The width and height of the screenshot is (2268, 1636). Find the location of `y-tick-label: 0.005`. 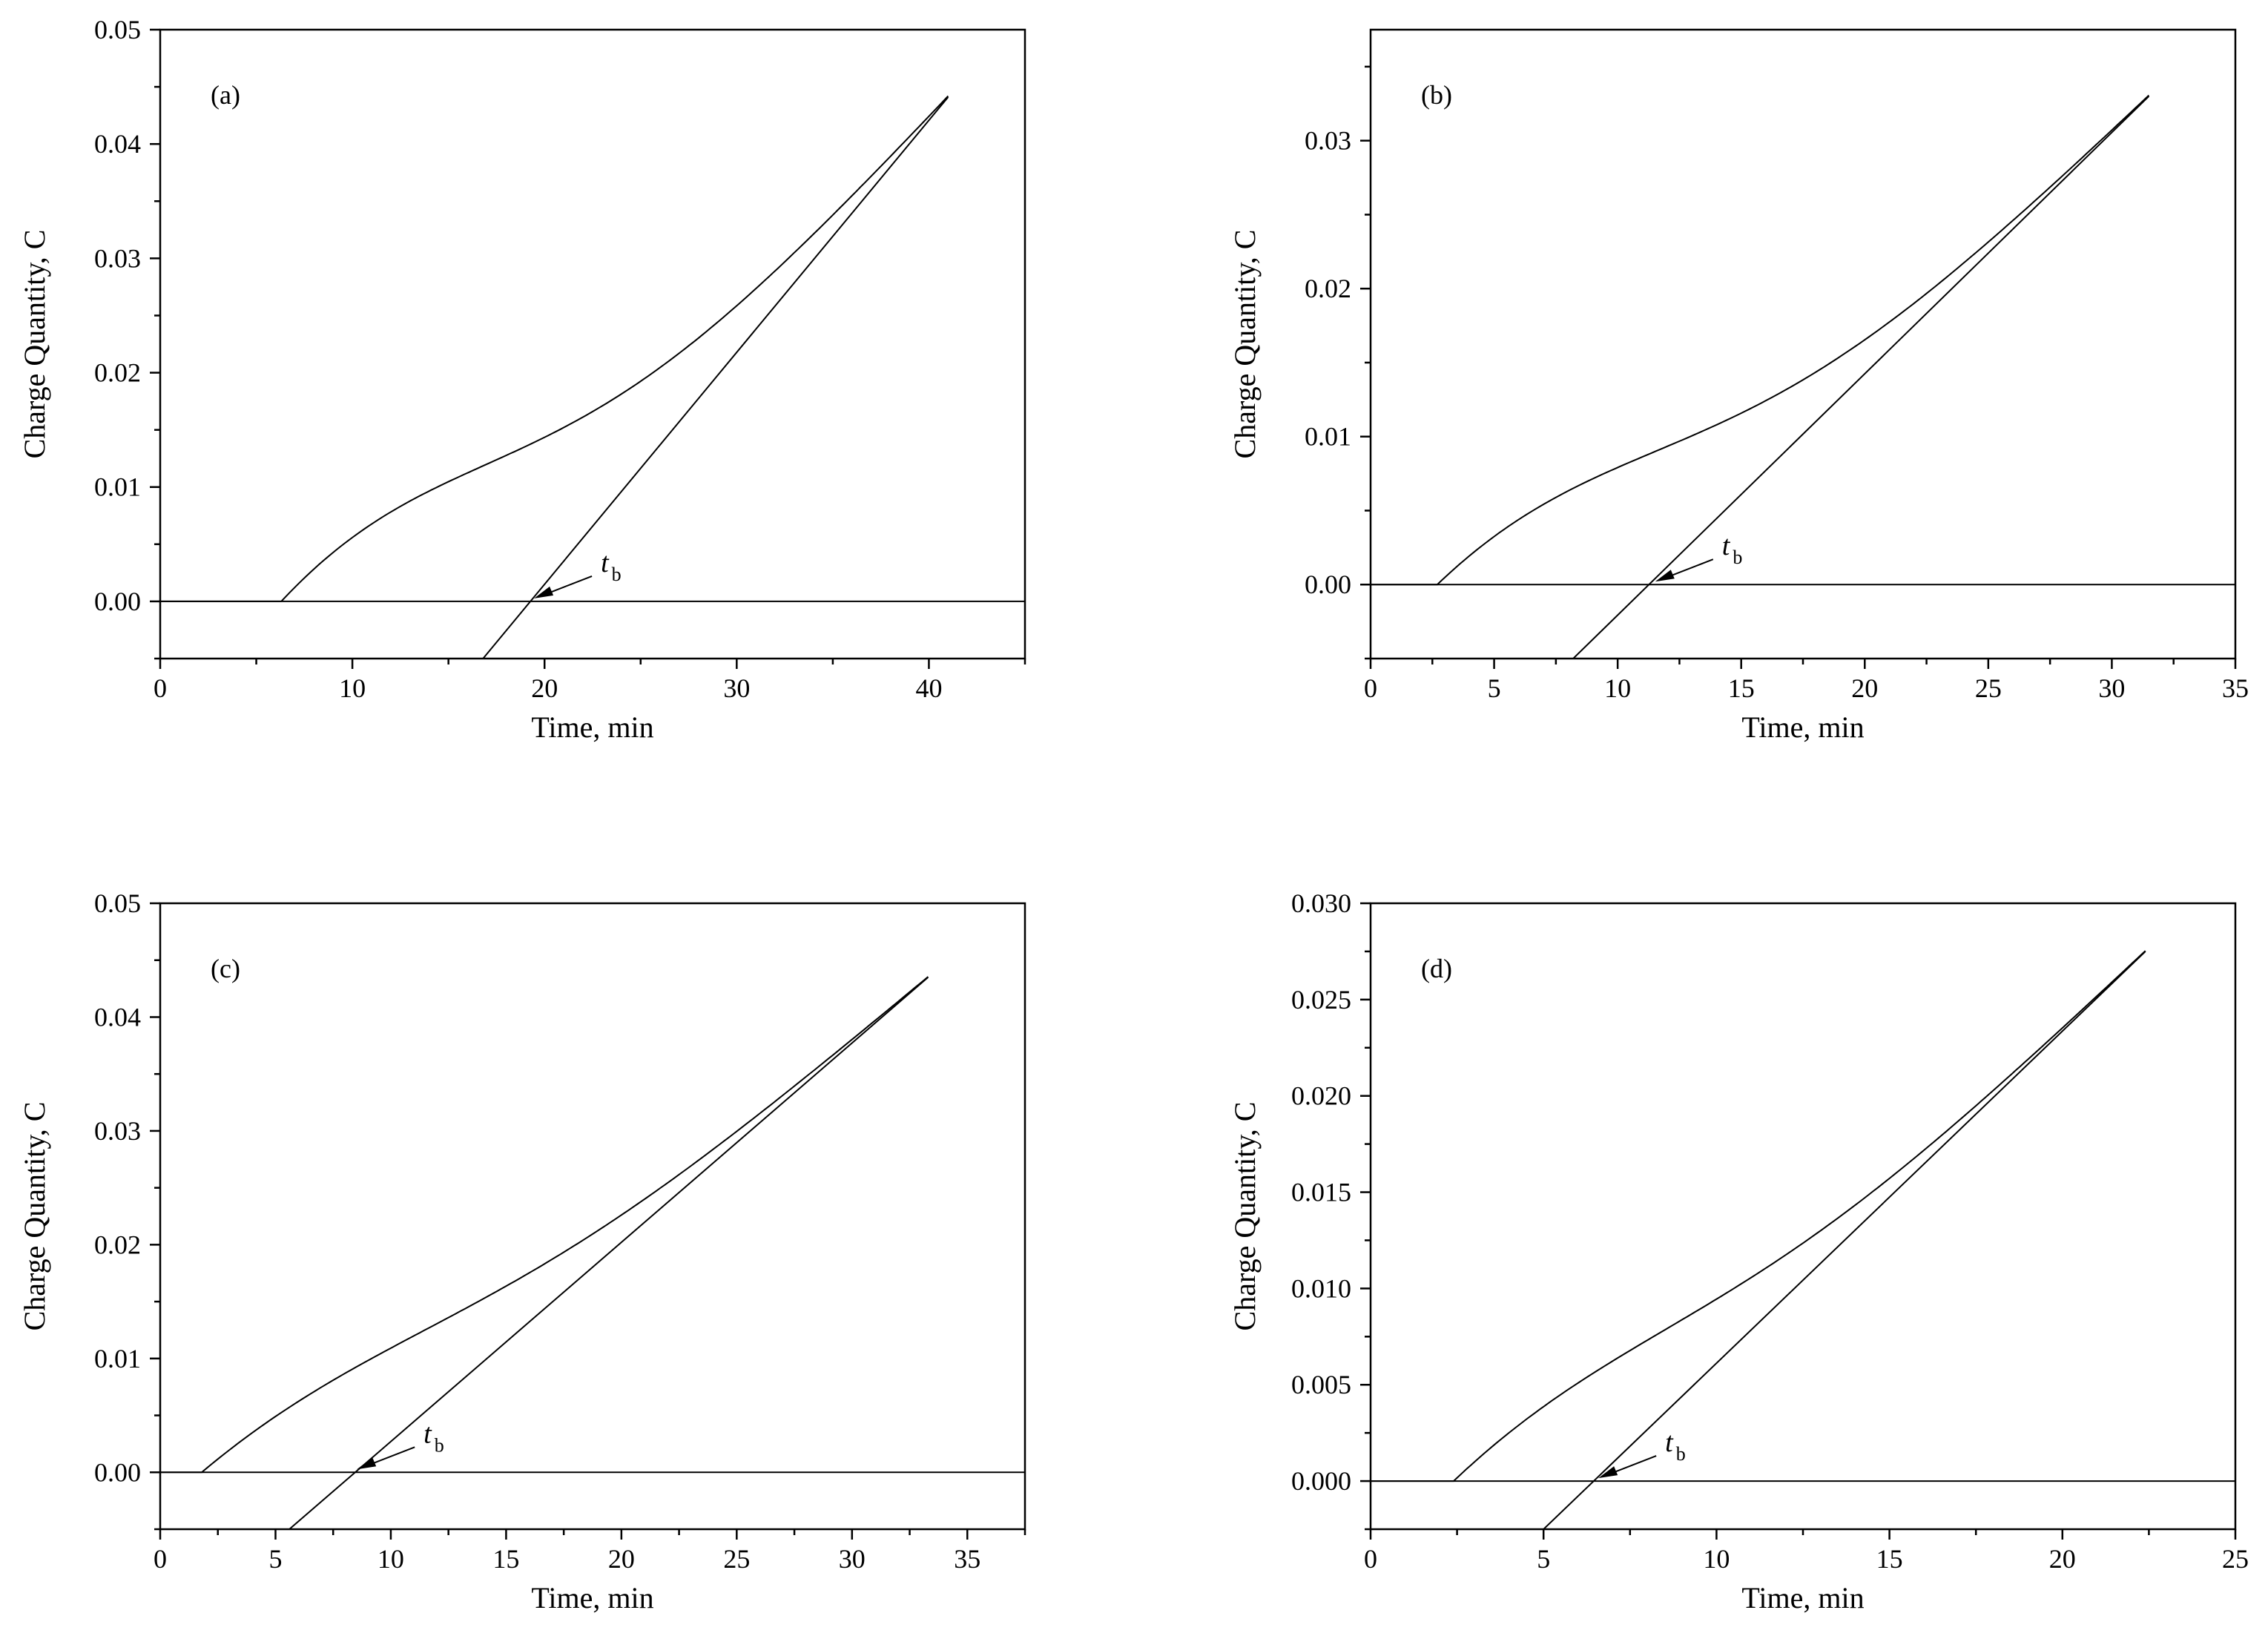

y-tick-label: 0.005 is located at coordinates (1321, 1385).